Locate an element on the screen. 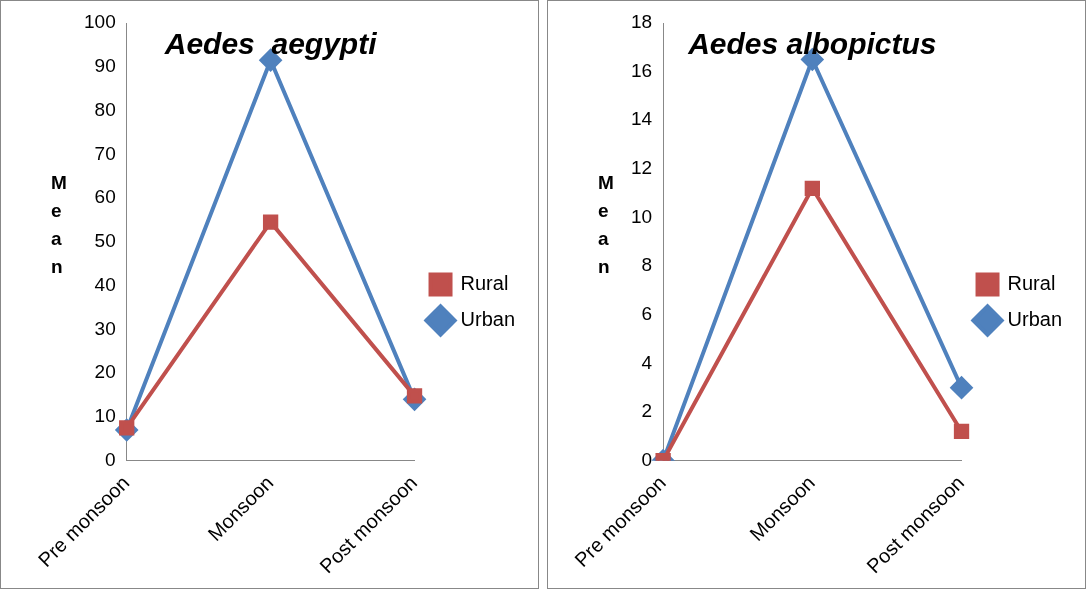 This screenshot has width=1086, height=589. chart-title: Aedes aegypti is located at coordinates (270, 44).